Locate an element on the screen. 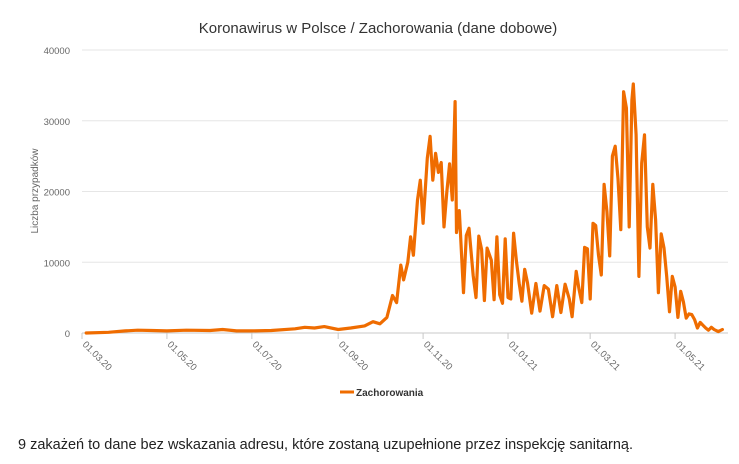 Image resolution: width=739 pixels, height=464 pixels. x-tick-label: 01.03.20 is located at coordinates (97, 356).